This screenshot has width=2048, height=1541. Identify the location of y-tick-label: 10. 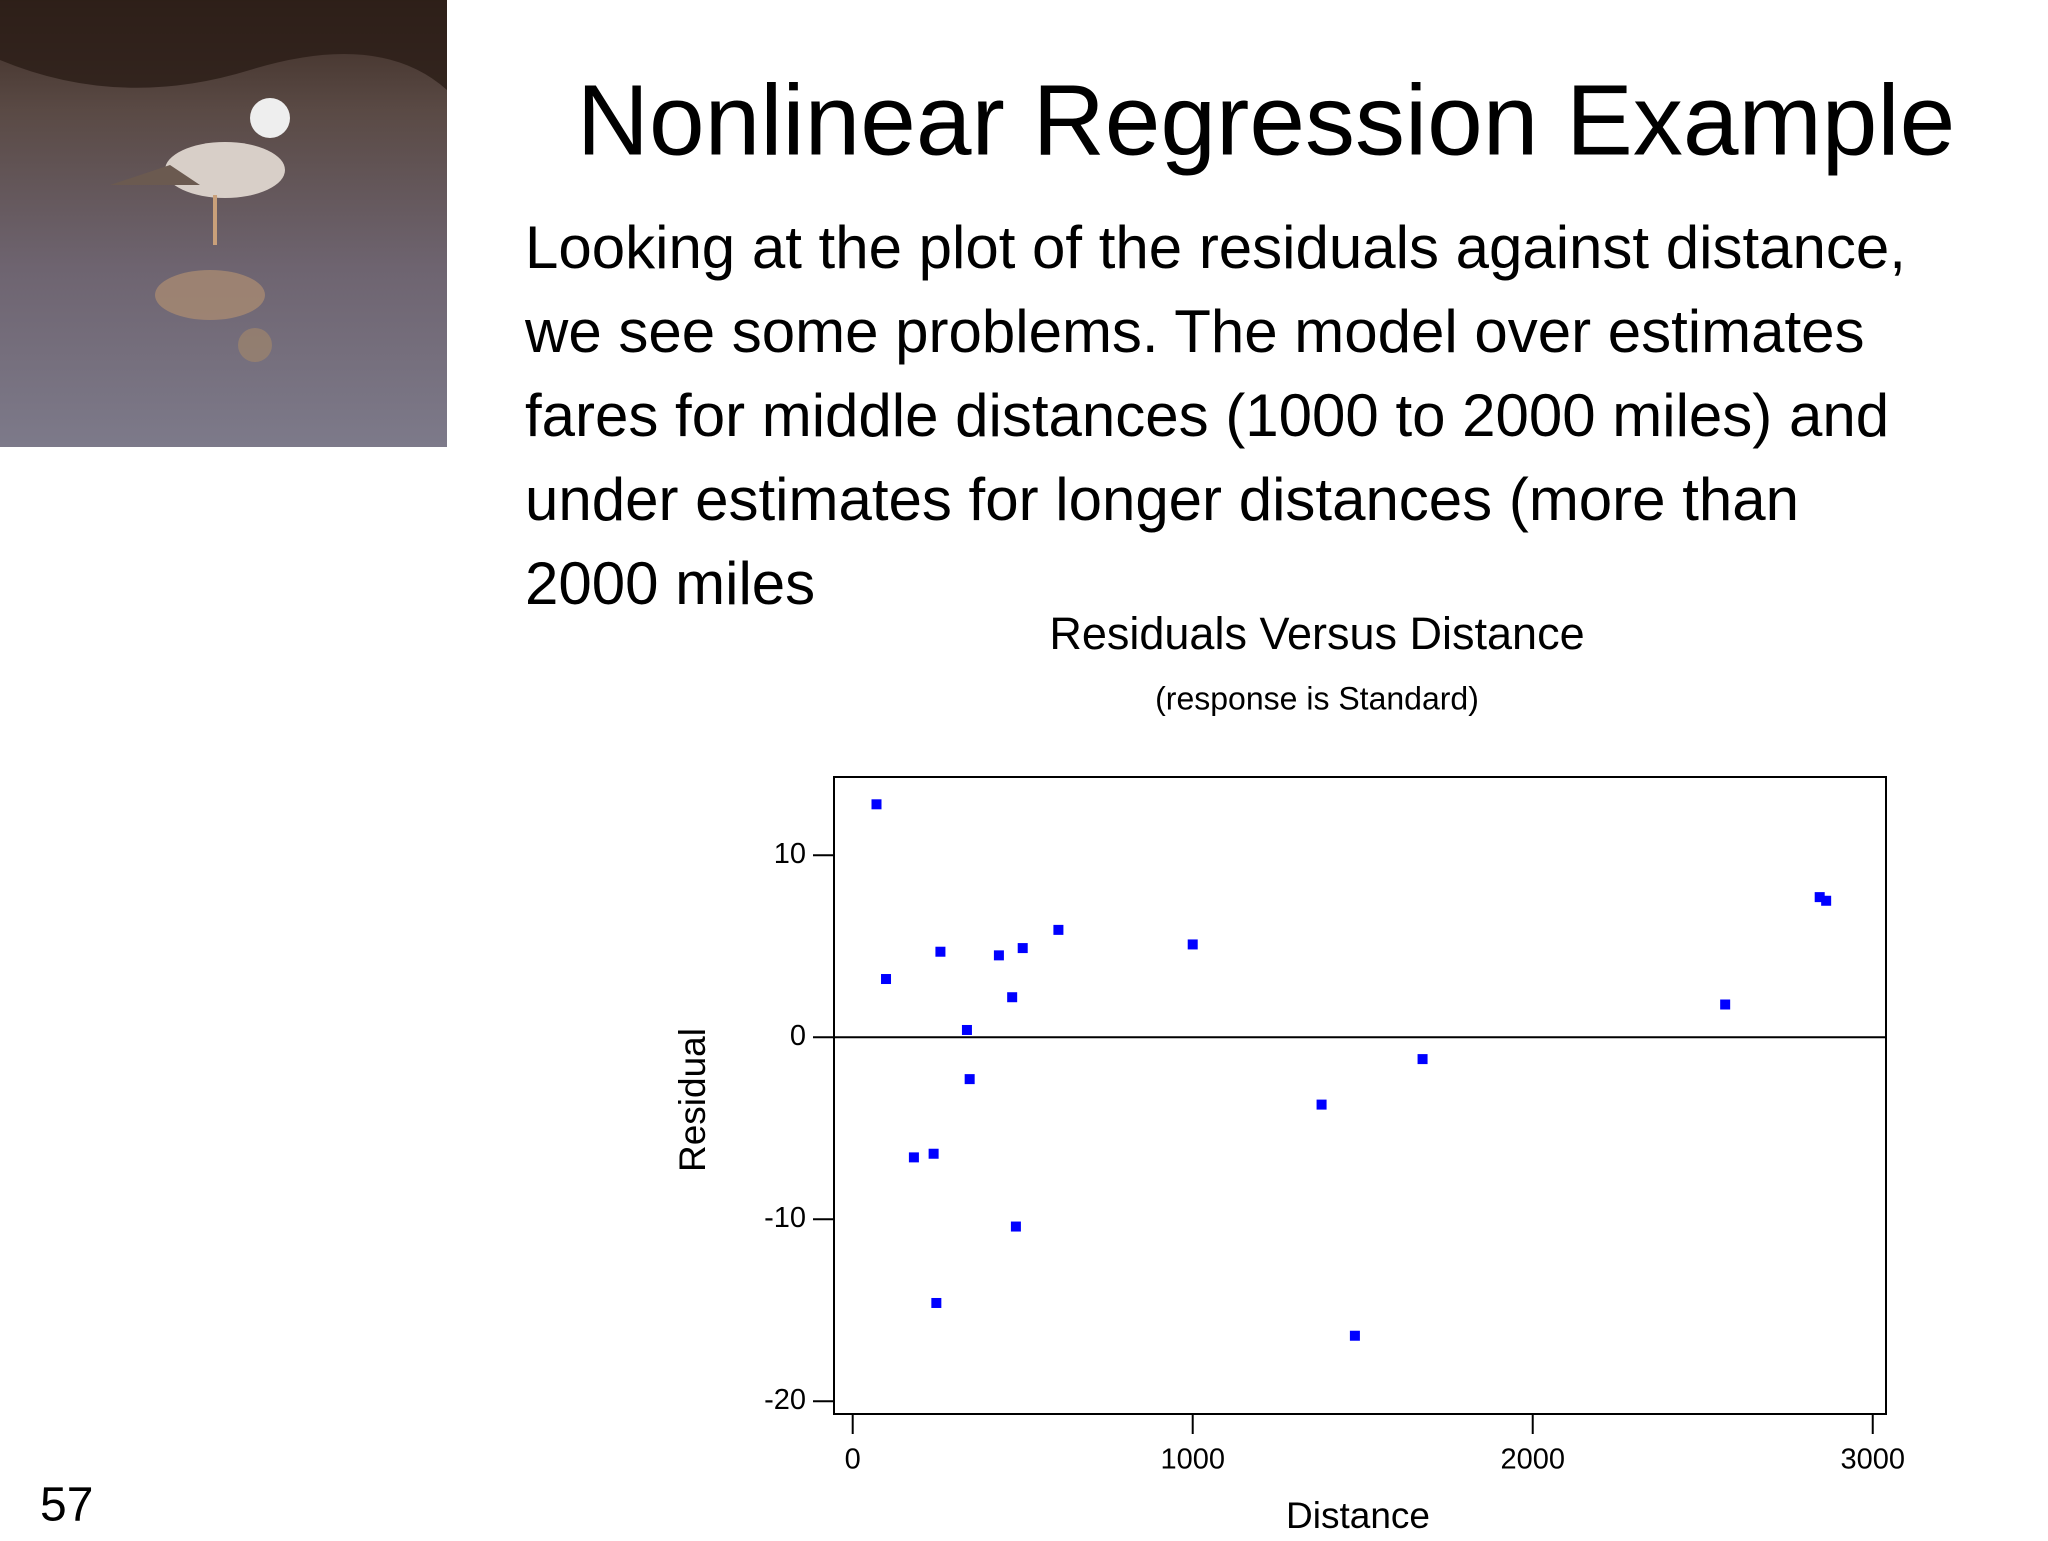
(790, 854).